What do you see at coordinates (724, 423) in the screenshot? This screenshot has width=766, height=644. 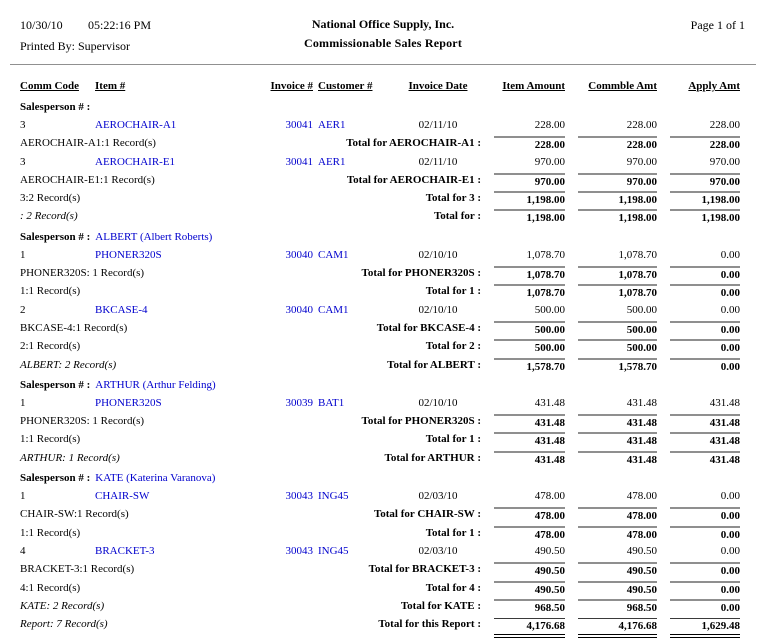 I see `total-amount-value: 431.48` at bounding box center [724, 423].